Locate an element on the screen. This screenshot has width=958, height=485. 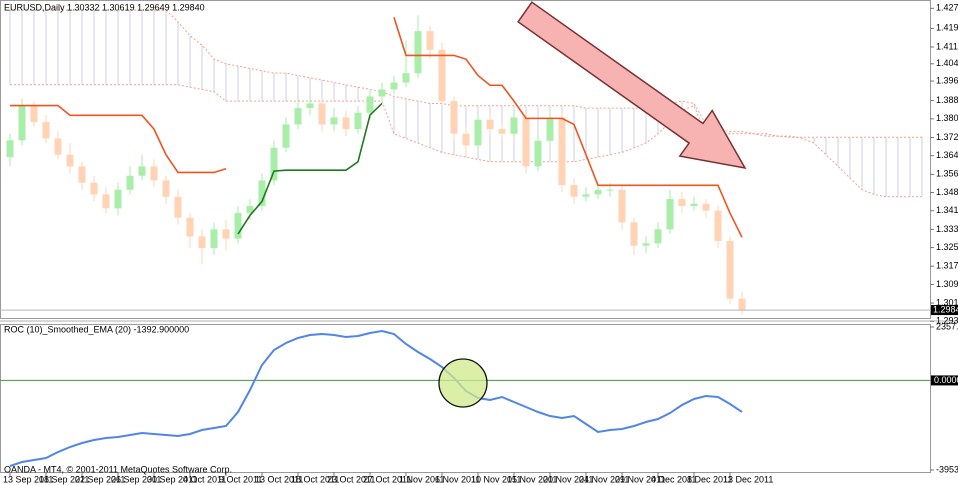
x-tick-label: 8 Dec 2011 is located at coordinates (709, 479).